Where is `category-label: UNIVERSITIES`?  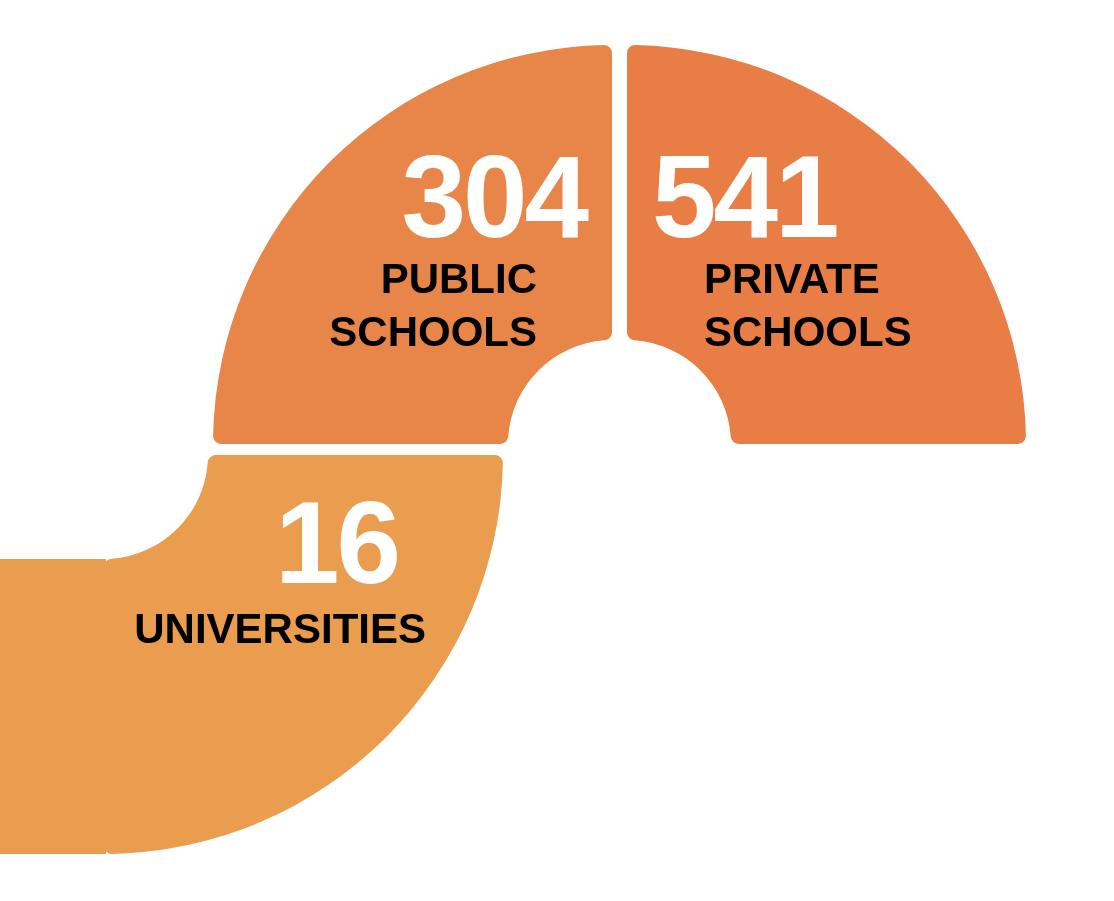 category-label: UNIVERSITIES is located at coordinates (280, 628).